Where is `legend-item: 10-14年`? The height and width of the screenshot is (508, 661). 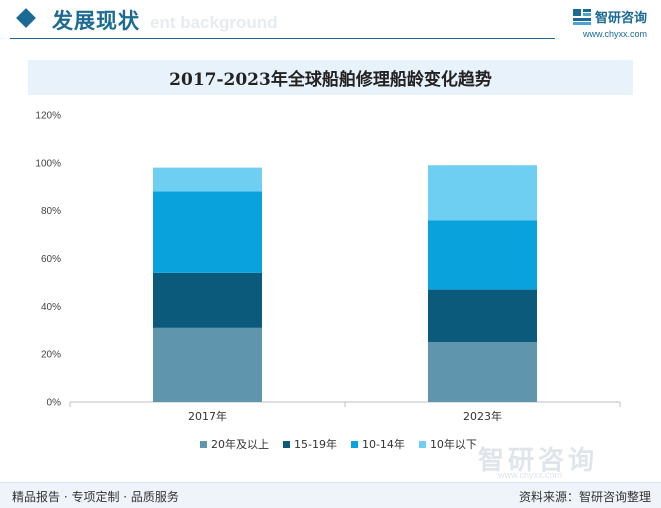 legend-item: 10-14年 is located at coordinates (377, 444).